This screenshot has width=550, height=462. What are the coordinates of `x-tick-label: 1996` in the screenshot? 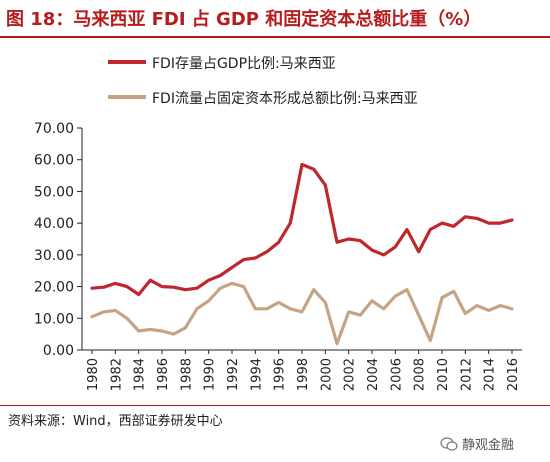 It's located at (280, 374).